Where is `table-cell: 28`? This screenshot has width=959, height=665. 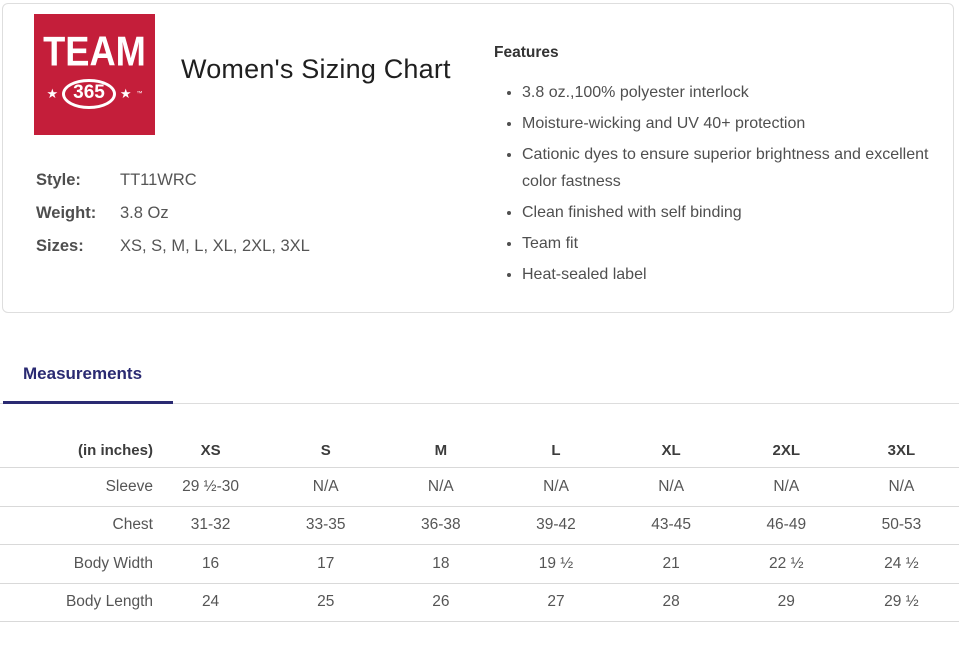
table-cell: 28 is located at coordinates (671, 602).